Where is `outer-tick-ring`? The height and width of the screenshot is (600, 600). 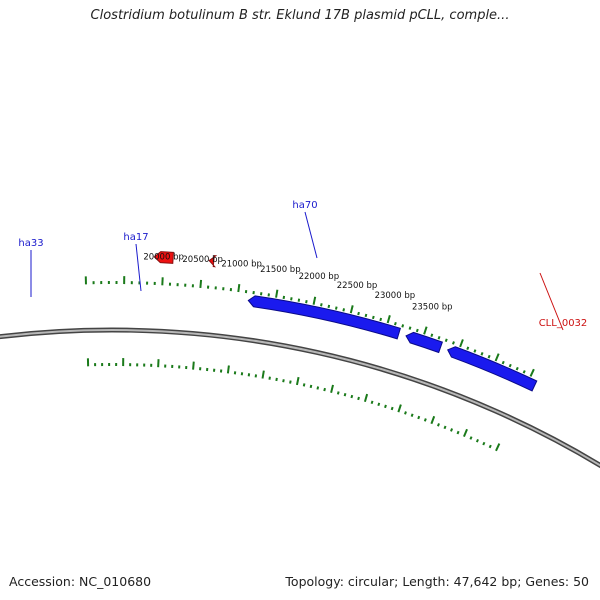
outer-tick-ring is located at coordinates (309, 326).